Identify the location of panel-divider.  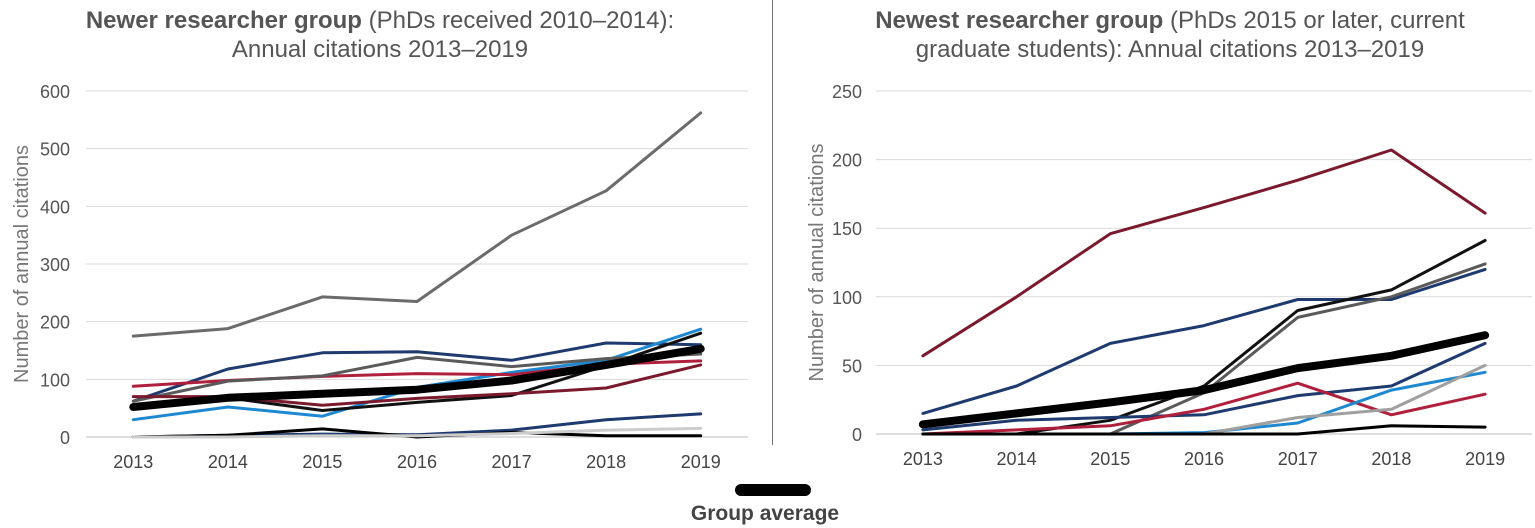
(772, 222).